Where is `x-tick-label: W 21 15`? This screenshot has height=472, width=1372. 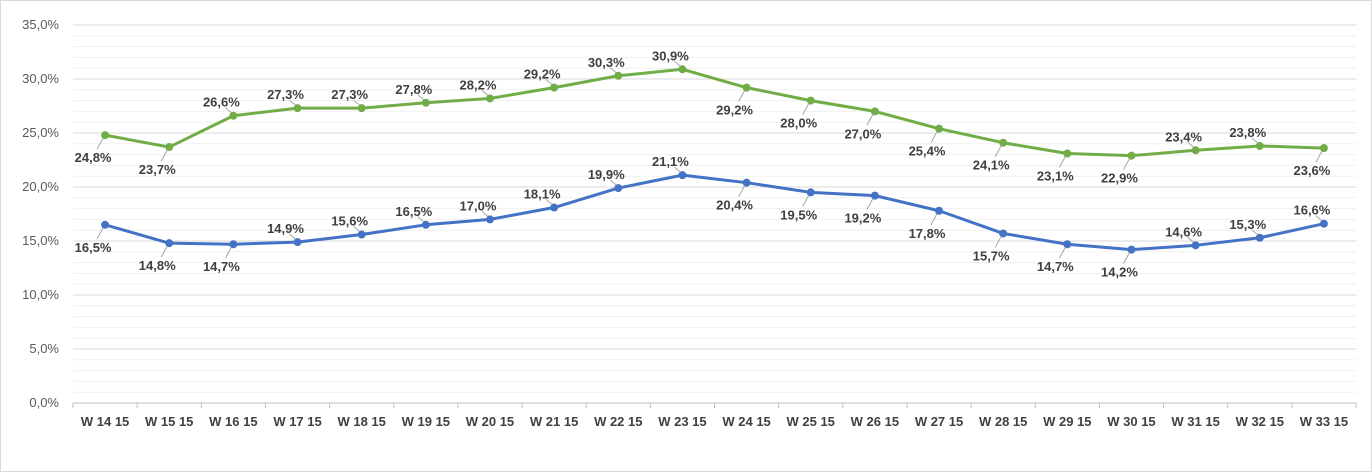 x-tick-label: W 21 15 is located at coordinates (554, 421).